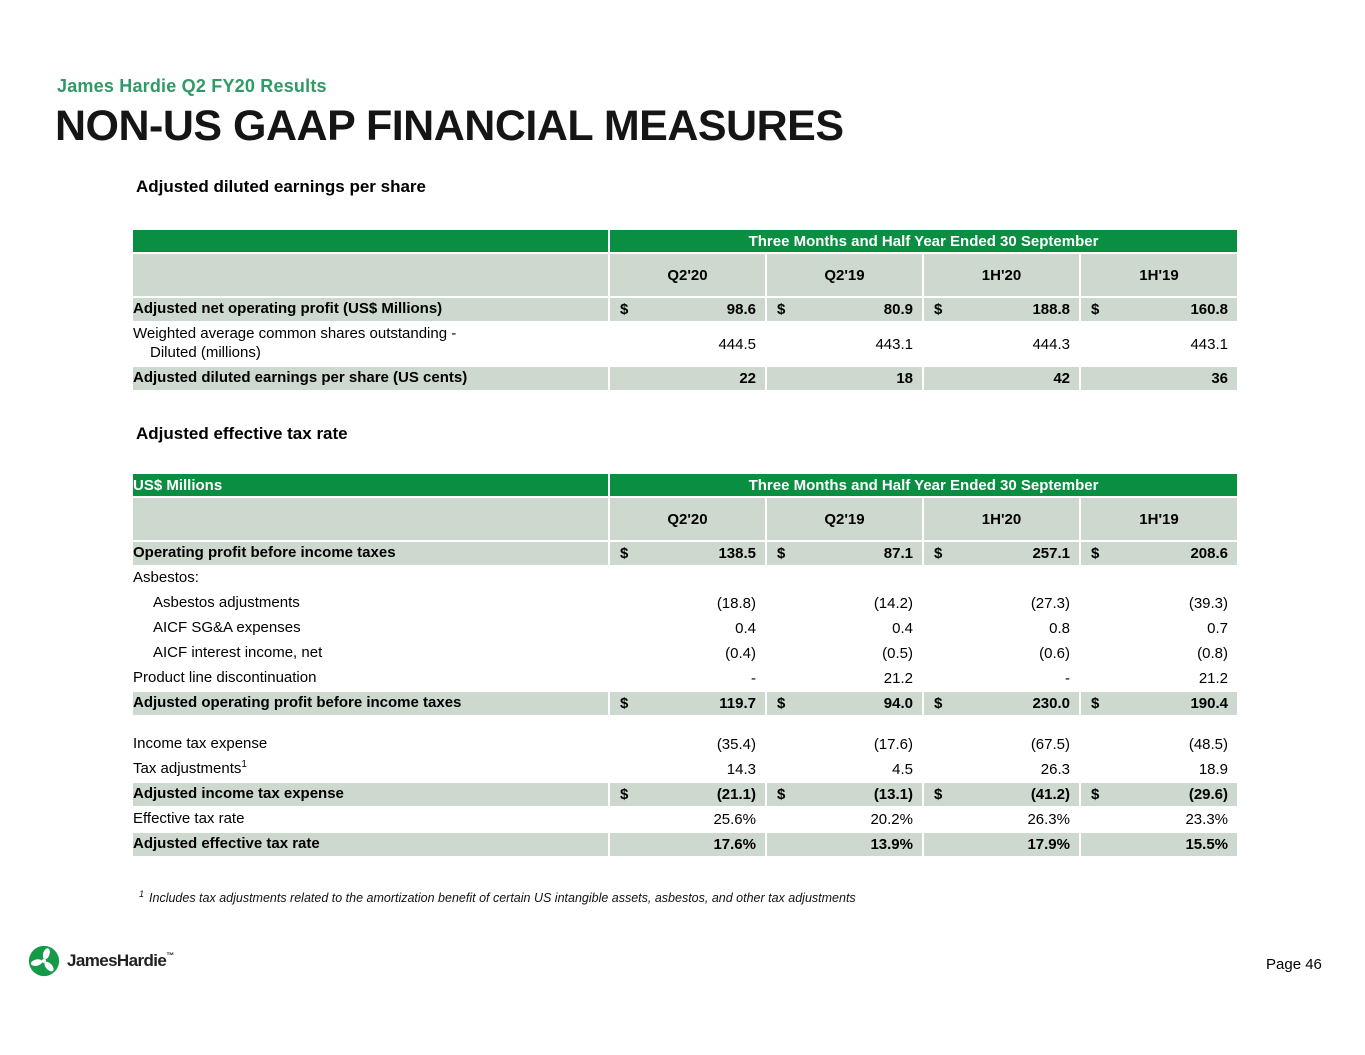 This screenshot has height=1055, width=1365. Describe the element at coordinates (370, 819) in the screenshot. I see `row-label: Effective tax rate` at that location.